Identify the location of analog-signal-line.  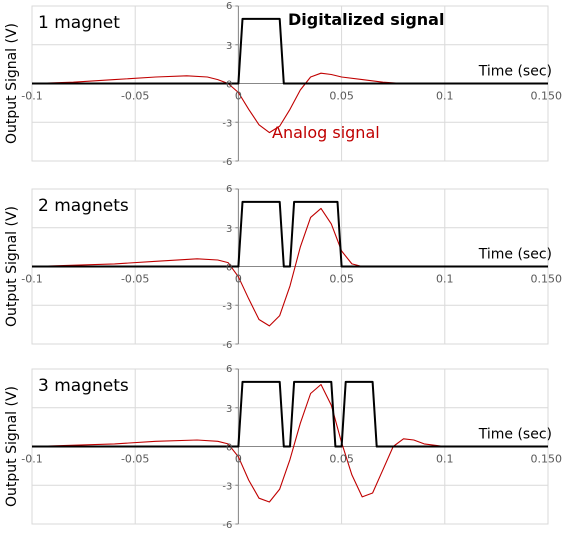
(289, 103).